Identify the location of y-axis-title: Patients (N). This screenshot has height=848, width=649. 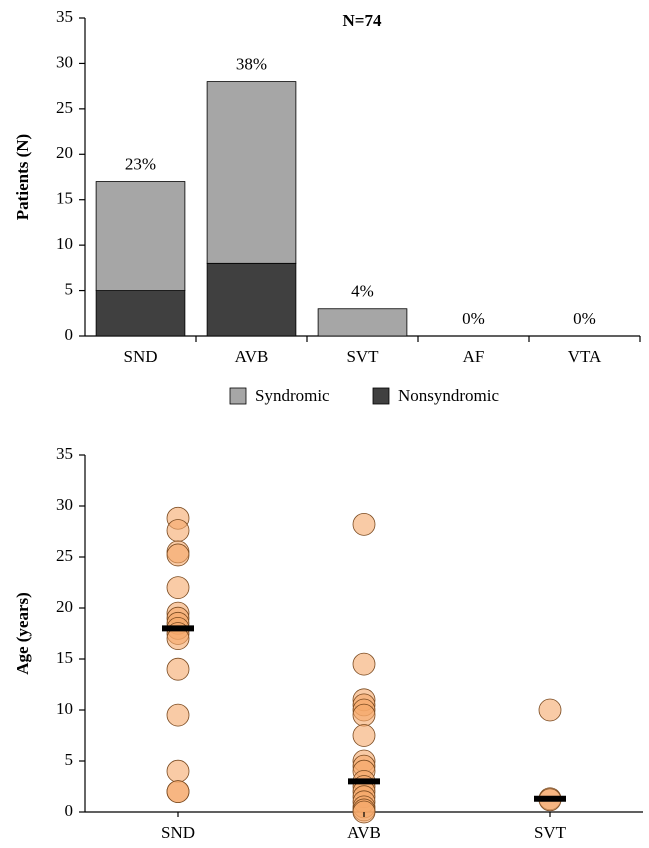
(22, 177).